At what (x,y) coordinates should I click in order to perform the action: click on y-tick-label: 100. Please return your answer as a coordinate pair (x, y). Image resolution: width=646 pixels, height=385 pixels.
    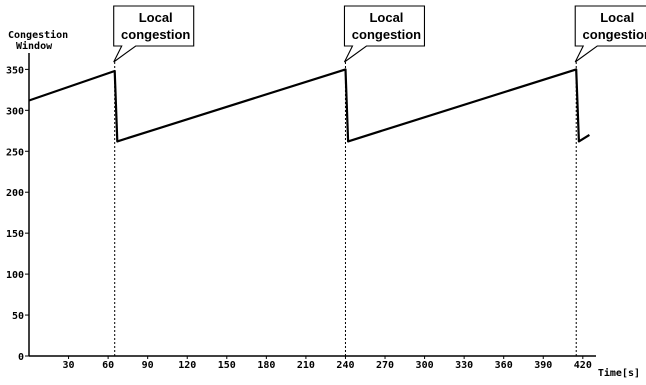
    Looking at the image, I should click on (15, 275).